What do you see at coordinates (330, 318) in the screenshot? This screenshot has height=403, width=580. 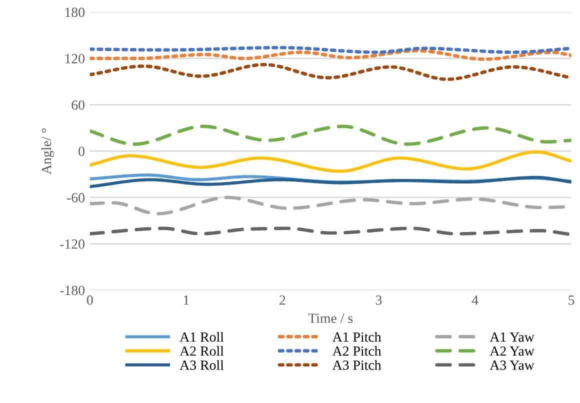 I see `x-axis-title: Time / s` at bounding box center [330, 318].